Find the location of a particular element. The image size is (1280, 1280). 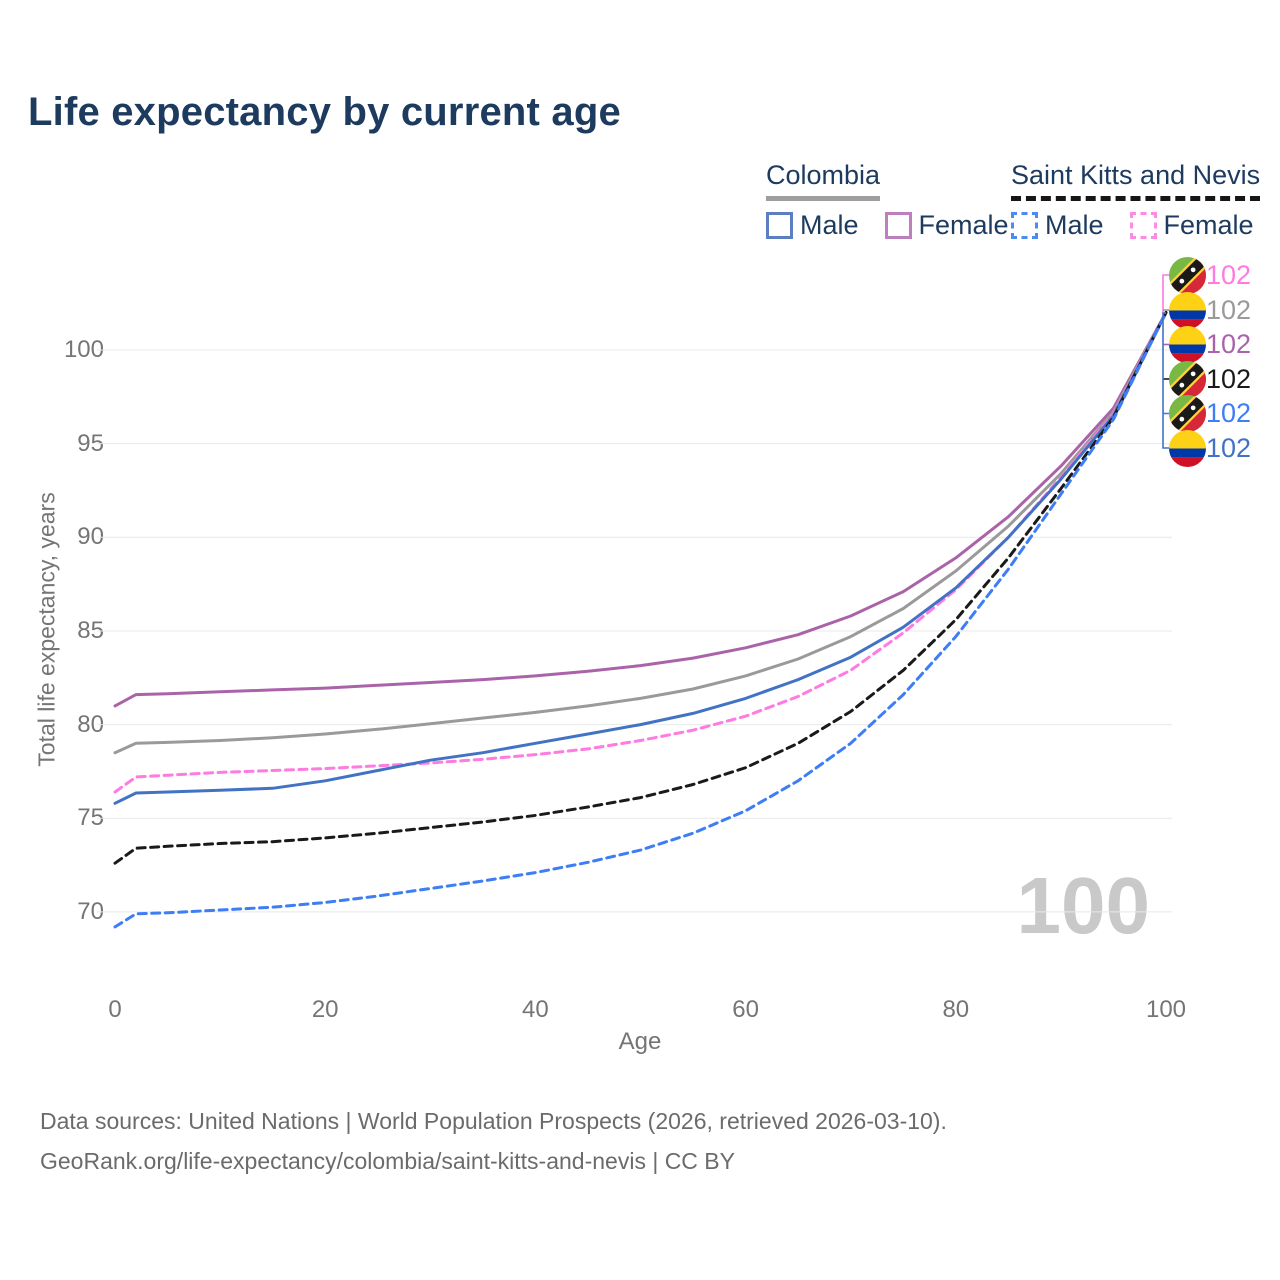

legend-item-skn-male: Male is located at coordinates (1057, 225).